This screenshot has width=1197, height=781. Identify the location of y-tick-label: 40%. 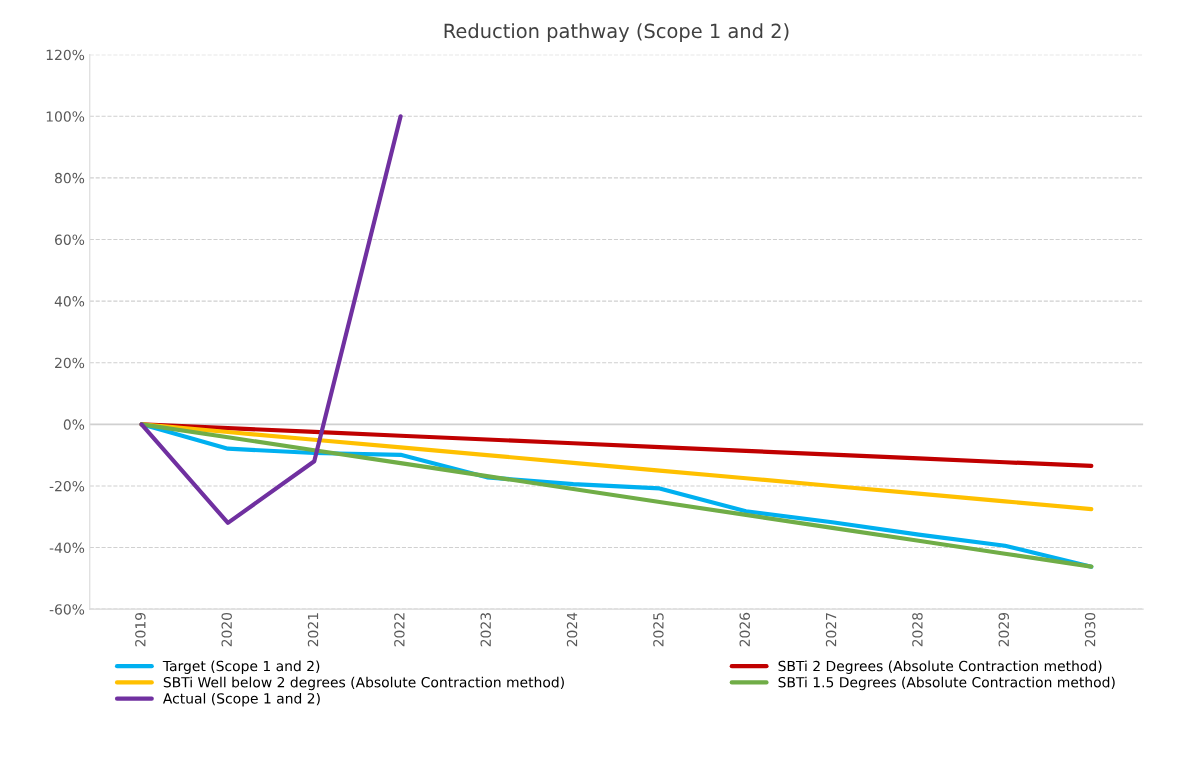
(69, 301).